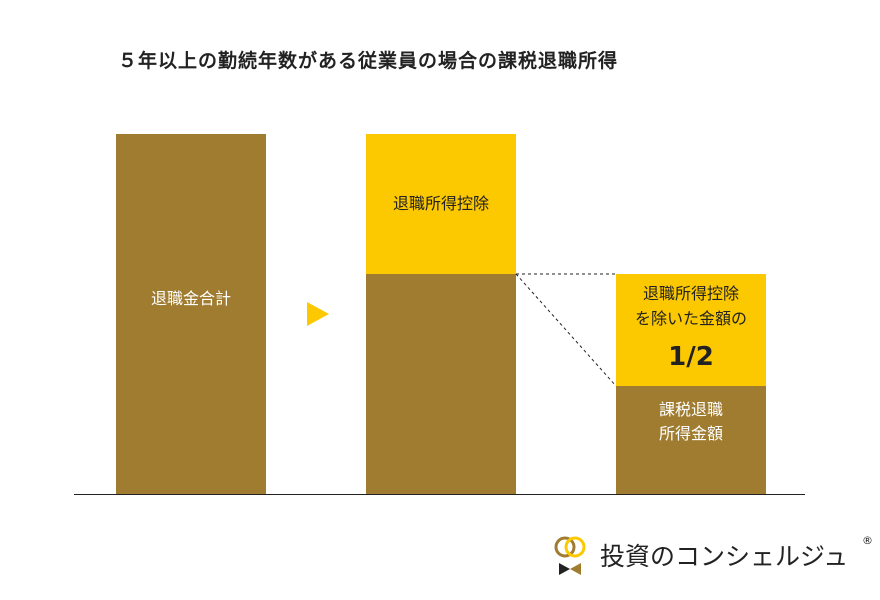  What do you see at coordinates (191, 314) in the screenshot?
I see `total-retirement-bar: 退職金合計` at bounding box center [191, 314].